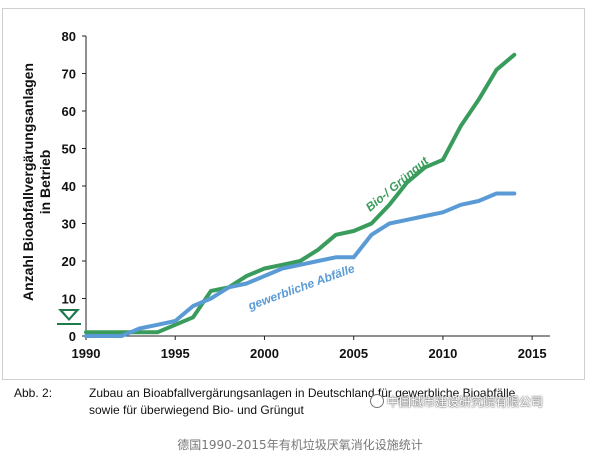 Image resolution: width=600 pixels, height=463 pixels. What do you see at coordinates (377, 401) in the screenshot?
I see `wechat-icon` at bounding box center [377, 401].